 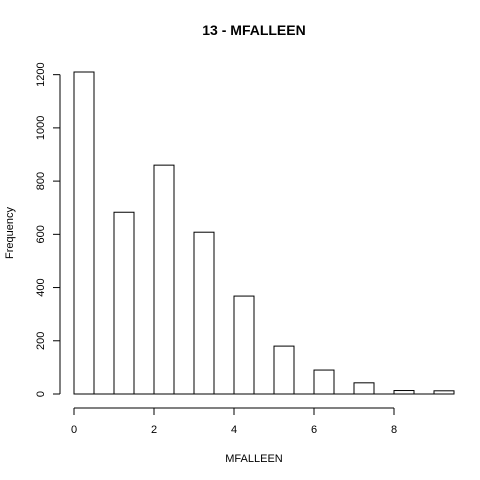 I want to click on y-axis: 0 200 400 600 800 1000 1200, so click(x=48, y=229).